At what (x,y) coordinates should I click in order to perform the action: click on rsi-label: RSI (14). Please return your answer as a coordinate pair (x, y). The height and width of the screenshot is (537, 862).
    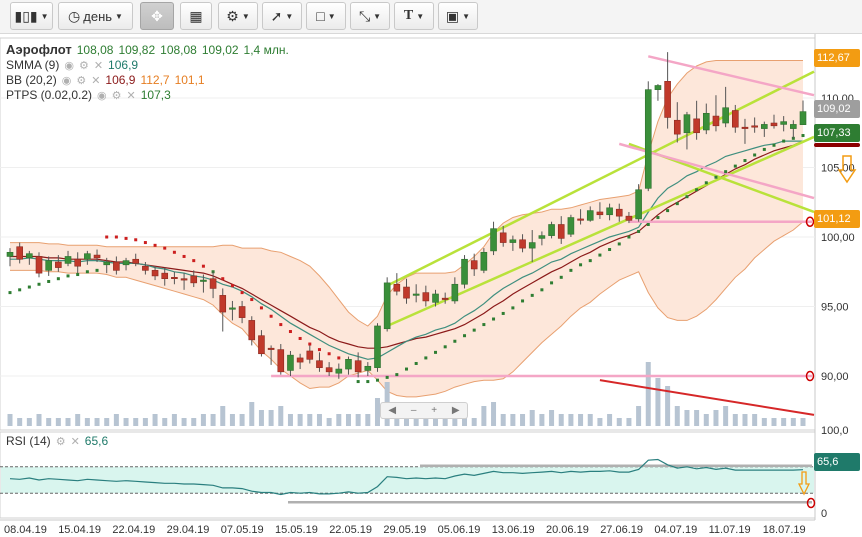
    Looking at the image, I should click on (28, 441).